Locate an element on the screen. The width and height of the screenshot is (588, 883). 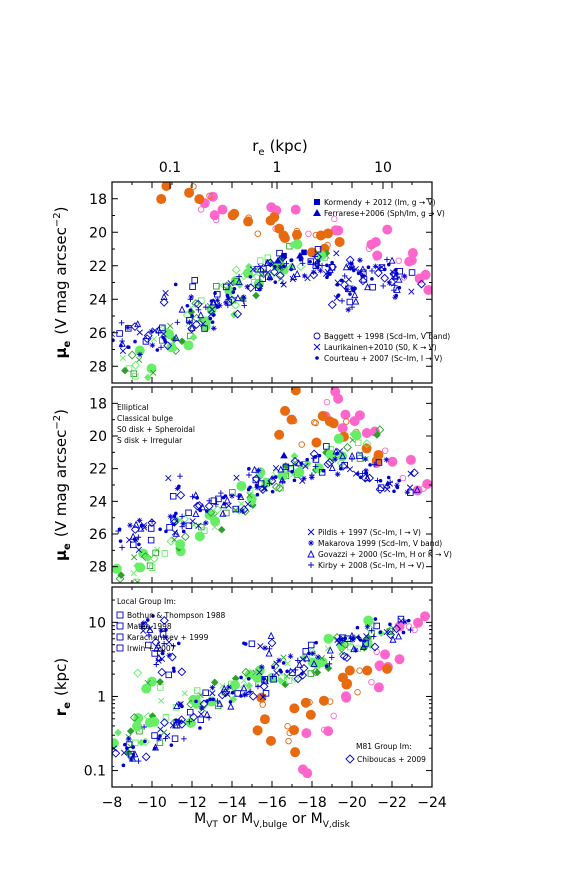
y-tick-label: 10 is located at coordinates (97, 623).